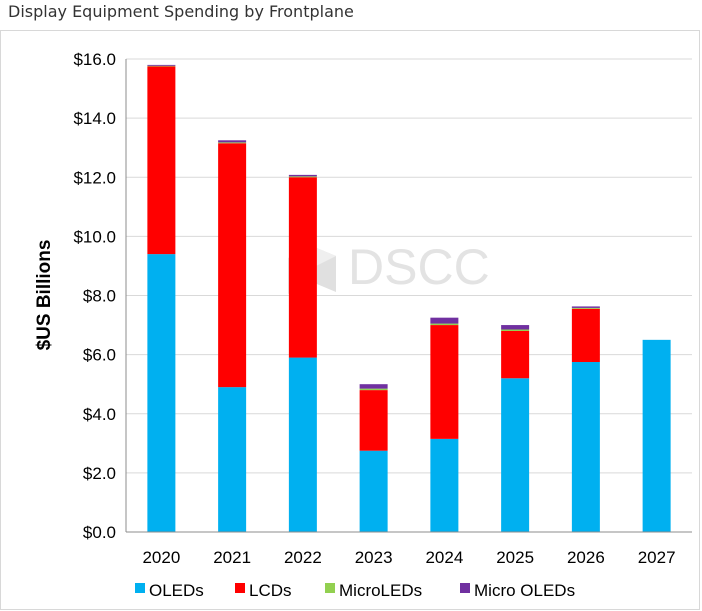 Image resolution: width=702 pixels, height=611 pixels. I want to click on x-tick-label: 2024, so click(444, 557).